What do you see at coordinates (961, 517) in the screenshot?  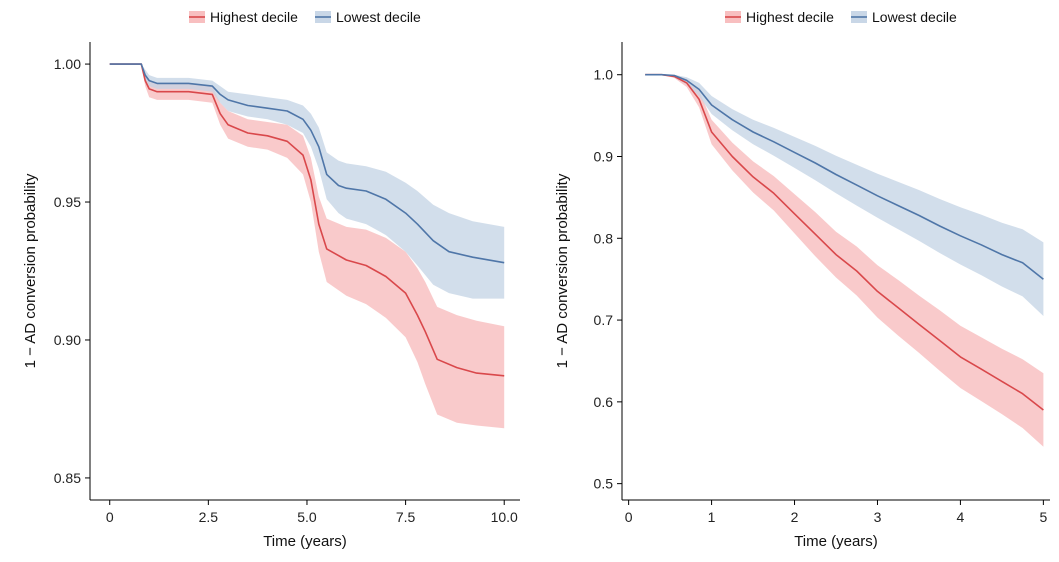 I see `x-tick-label: 4` at bounding box center [961, 517].